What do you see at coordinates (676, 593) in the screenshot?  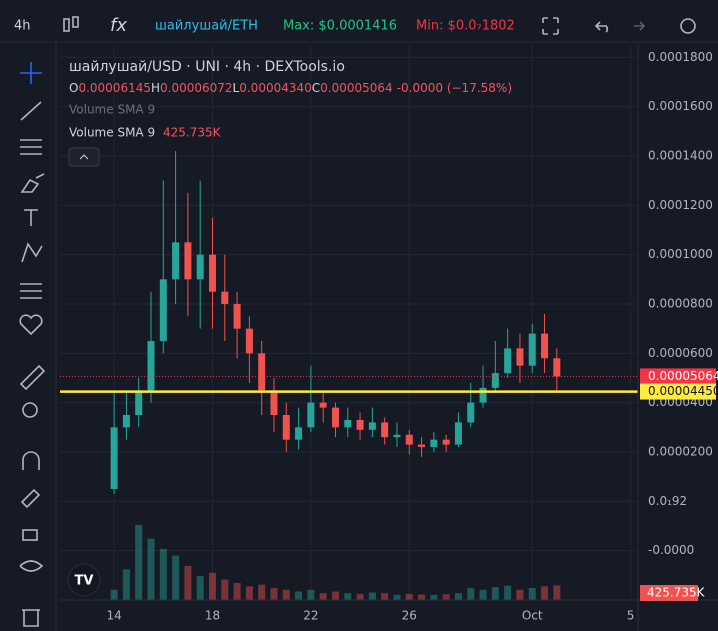 I see `volume-label: 425.735K` at bounding box center [676, 593].